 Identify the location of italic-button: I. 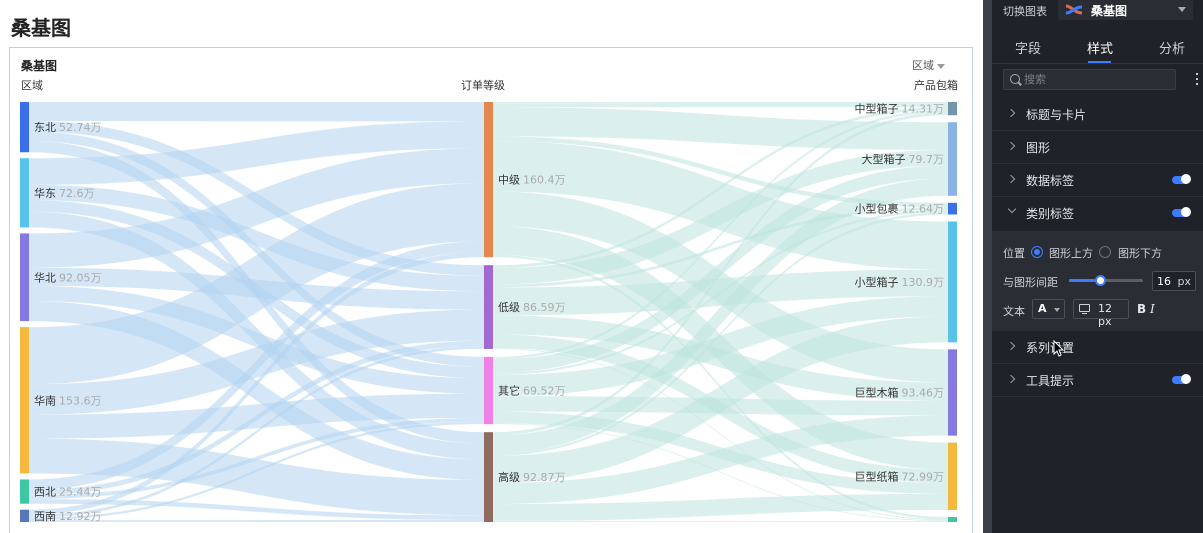
(1152, 309).